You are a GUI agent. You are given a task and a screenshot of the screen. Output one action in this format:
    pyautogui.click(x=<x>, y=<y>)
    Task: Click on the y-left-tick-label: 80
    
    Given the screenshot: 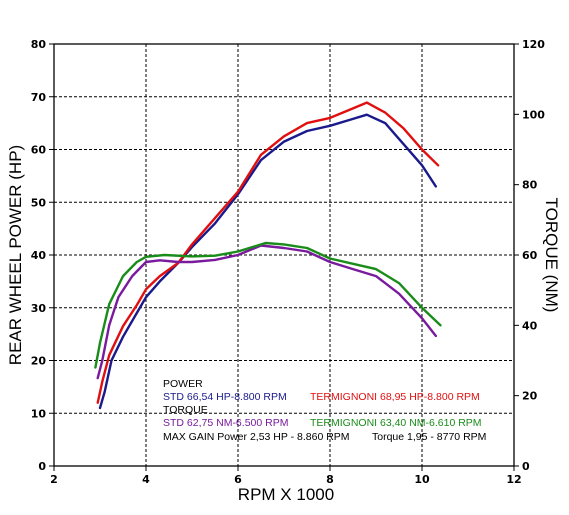 What is the action you would take?
    pyautogui.click(x=39, y=44)
    